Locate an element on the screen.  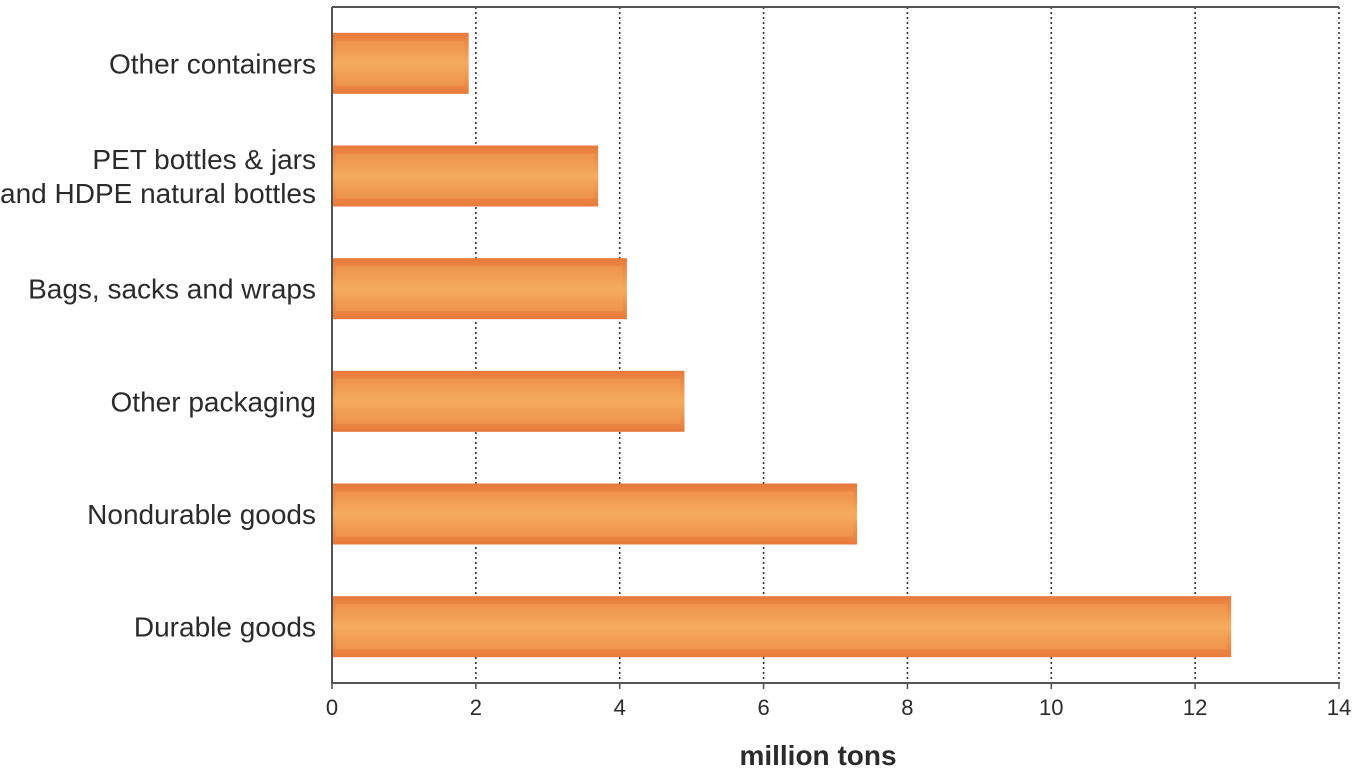
x-axis-title: million tons is located at coordinates (817, 755).